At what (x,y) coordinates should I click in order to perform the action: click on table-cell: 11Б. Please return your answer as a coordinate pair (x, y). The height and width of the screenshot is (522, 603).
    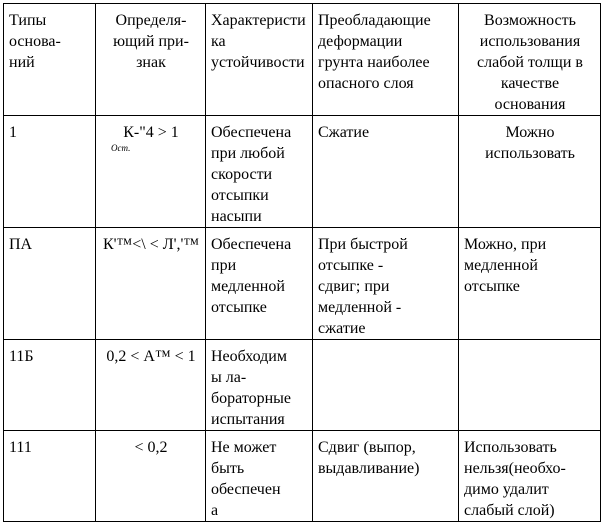
    Looking at the image, I should click on (49, 385).